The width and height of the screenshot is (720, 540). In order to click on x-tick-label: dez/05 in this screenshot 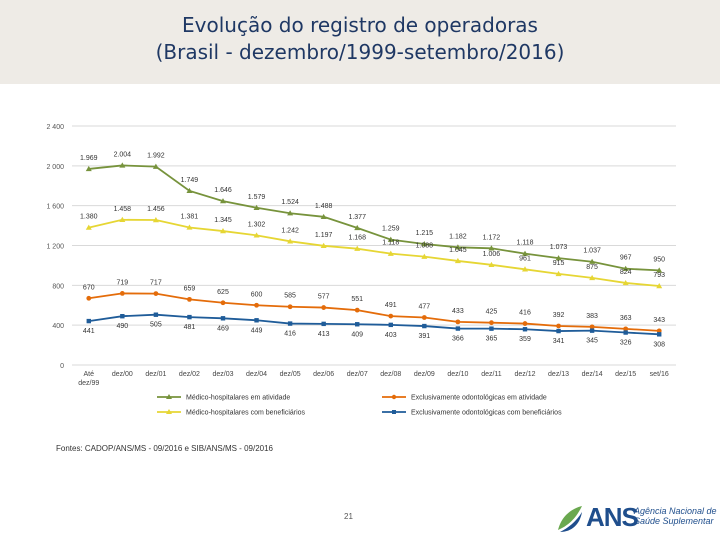, I will do `click(290, 374)`.